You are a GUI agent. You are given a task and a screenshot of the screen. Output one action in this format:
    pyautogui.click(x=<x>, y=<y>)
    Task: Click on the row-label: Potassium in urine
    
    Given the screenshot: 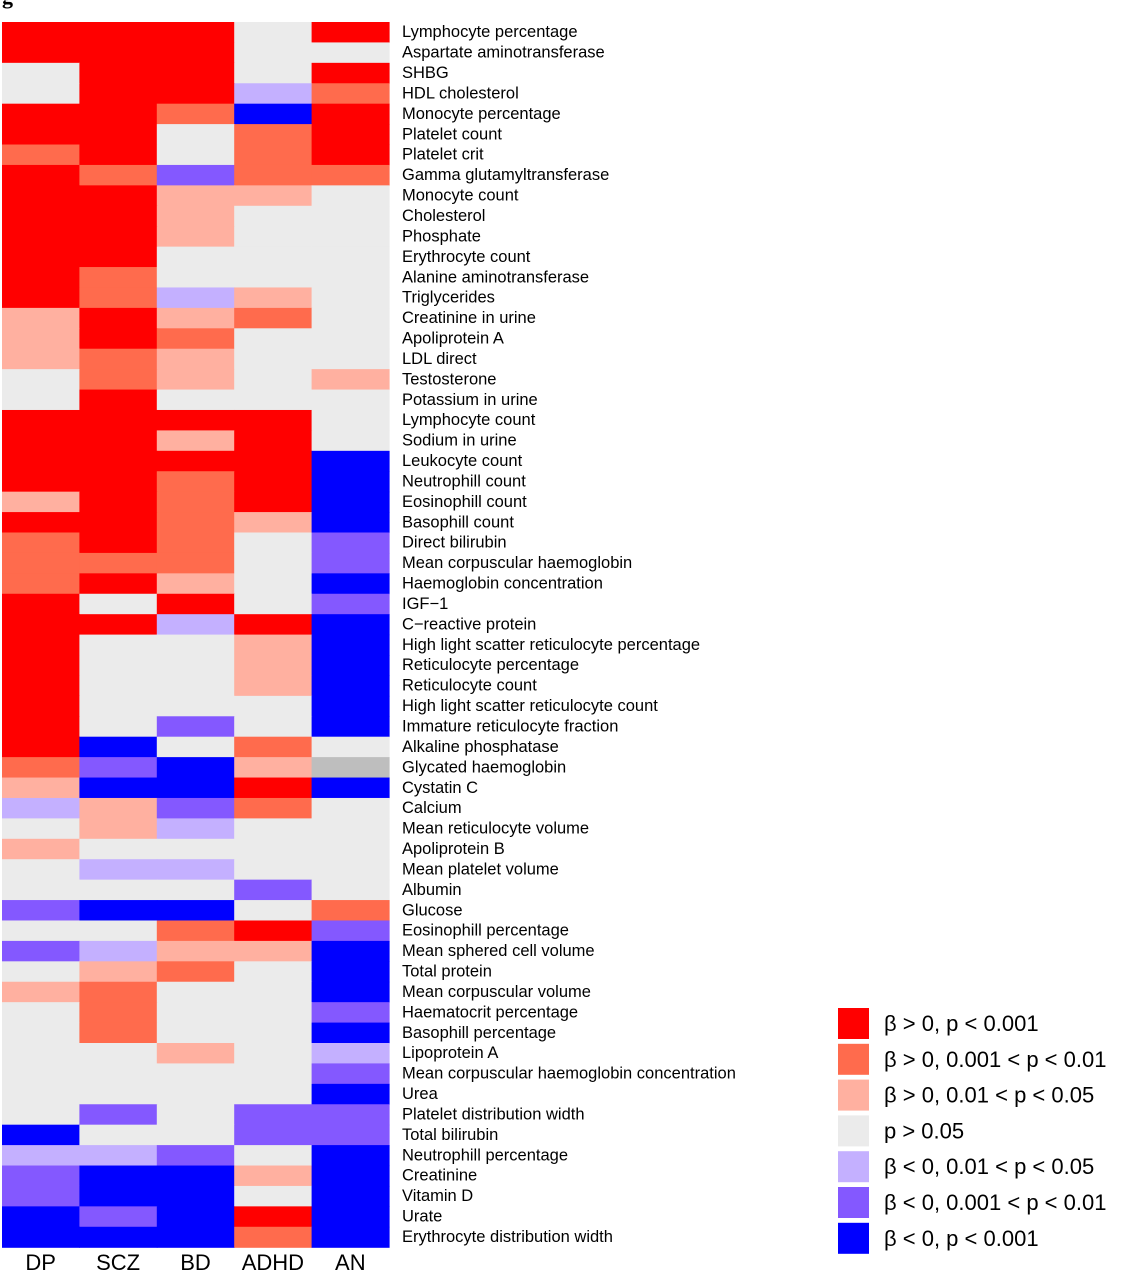 What is the action you would take?
    pyautogui.click(x=470, y=400)
    